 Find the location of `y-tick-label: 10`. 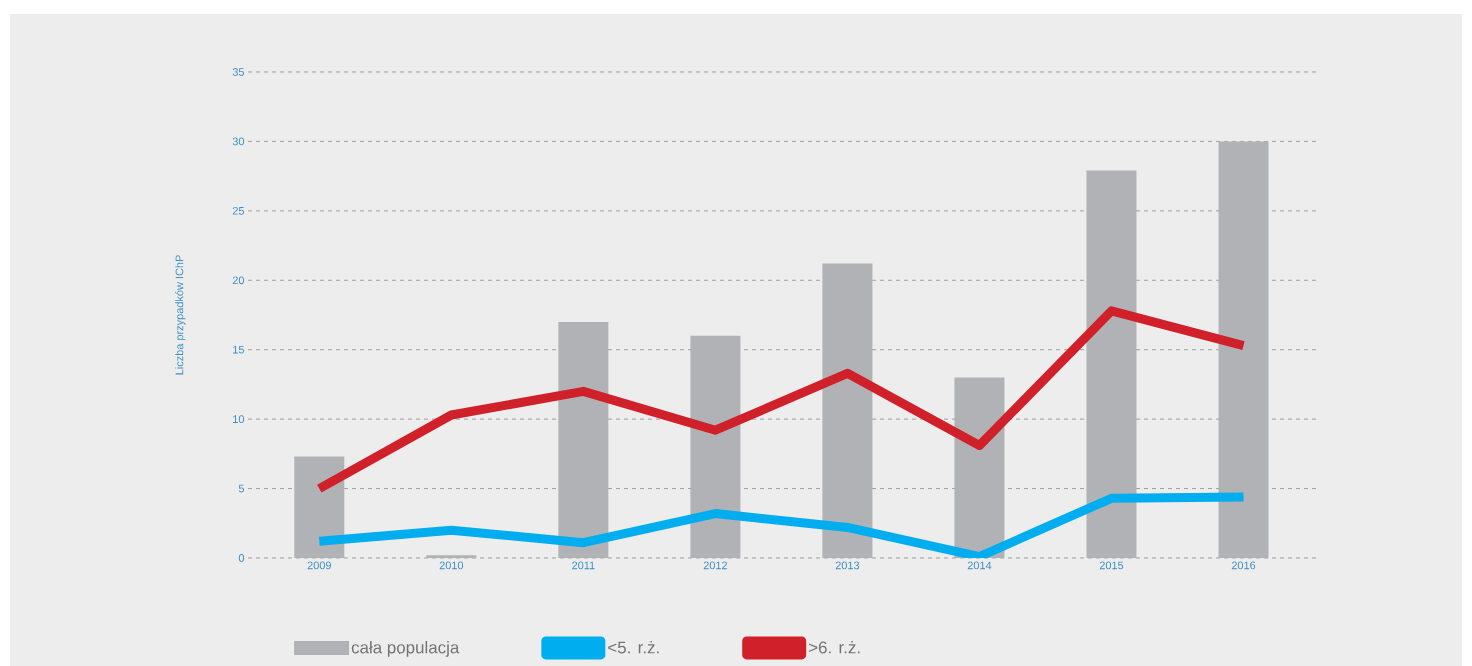

y-tick-label: 10 is located at coordinates (239, 419).